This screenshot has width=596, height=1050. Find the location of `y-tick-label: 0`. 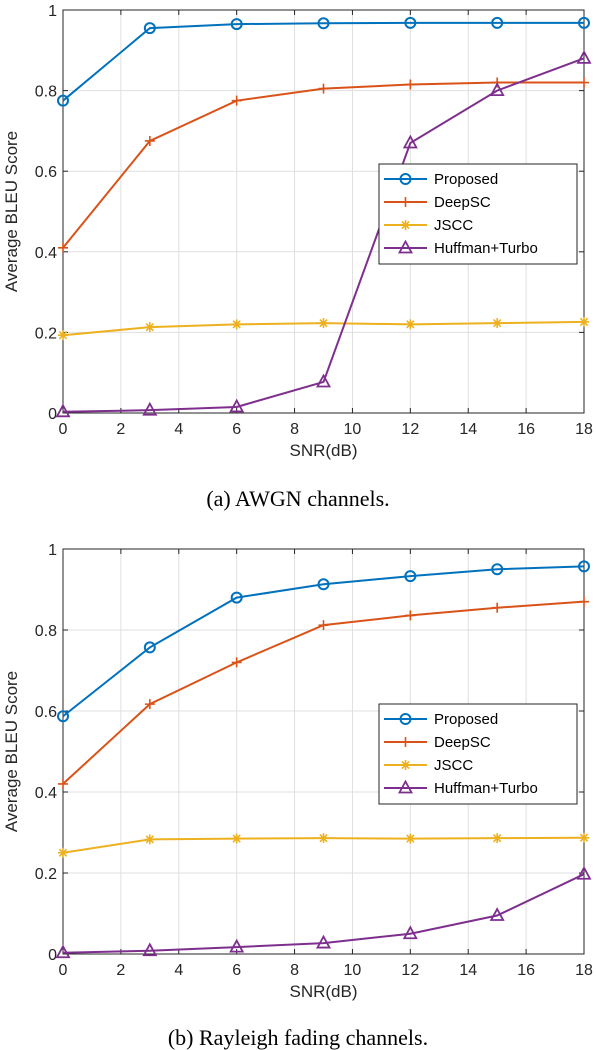

y-tick-label: 0 is located at coordinates (52, 414).